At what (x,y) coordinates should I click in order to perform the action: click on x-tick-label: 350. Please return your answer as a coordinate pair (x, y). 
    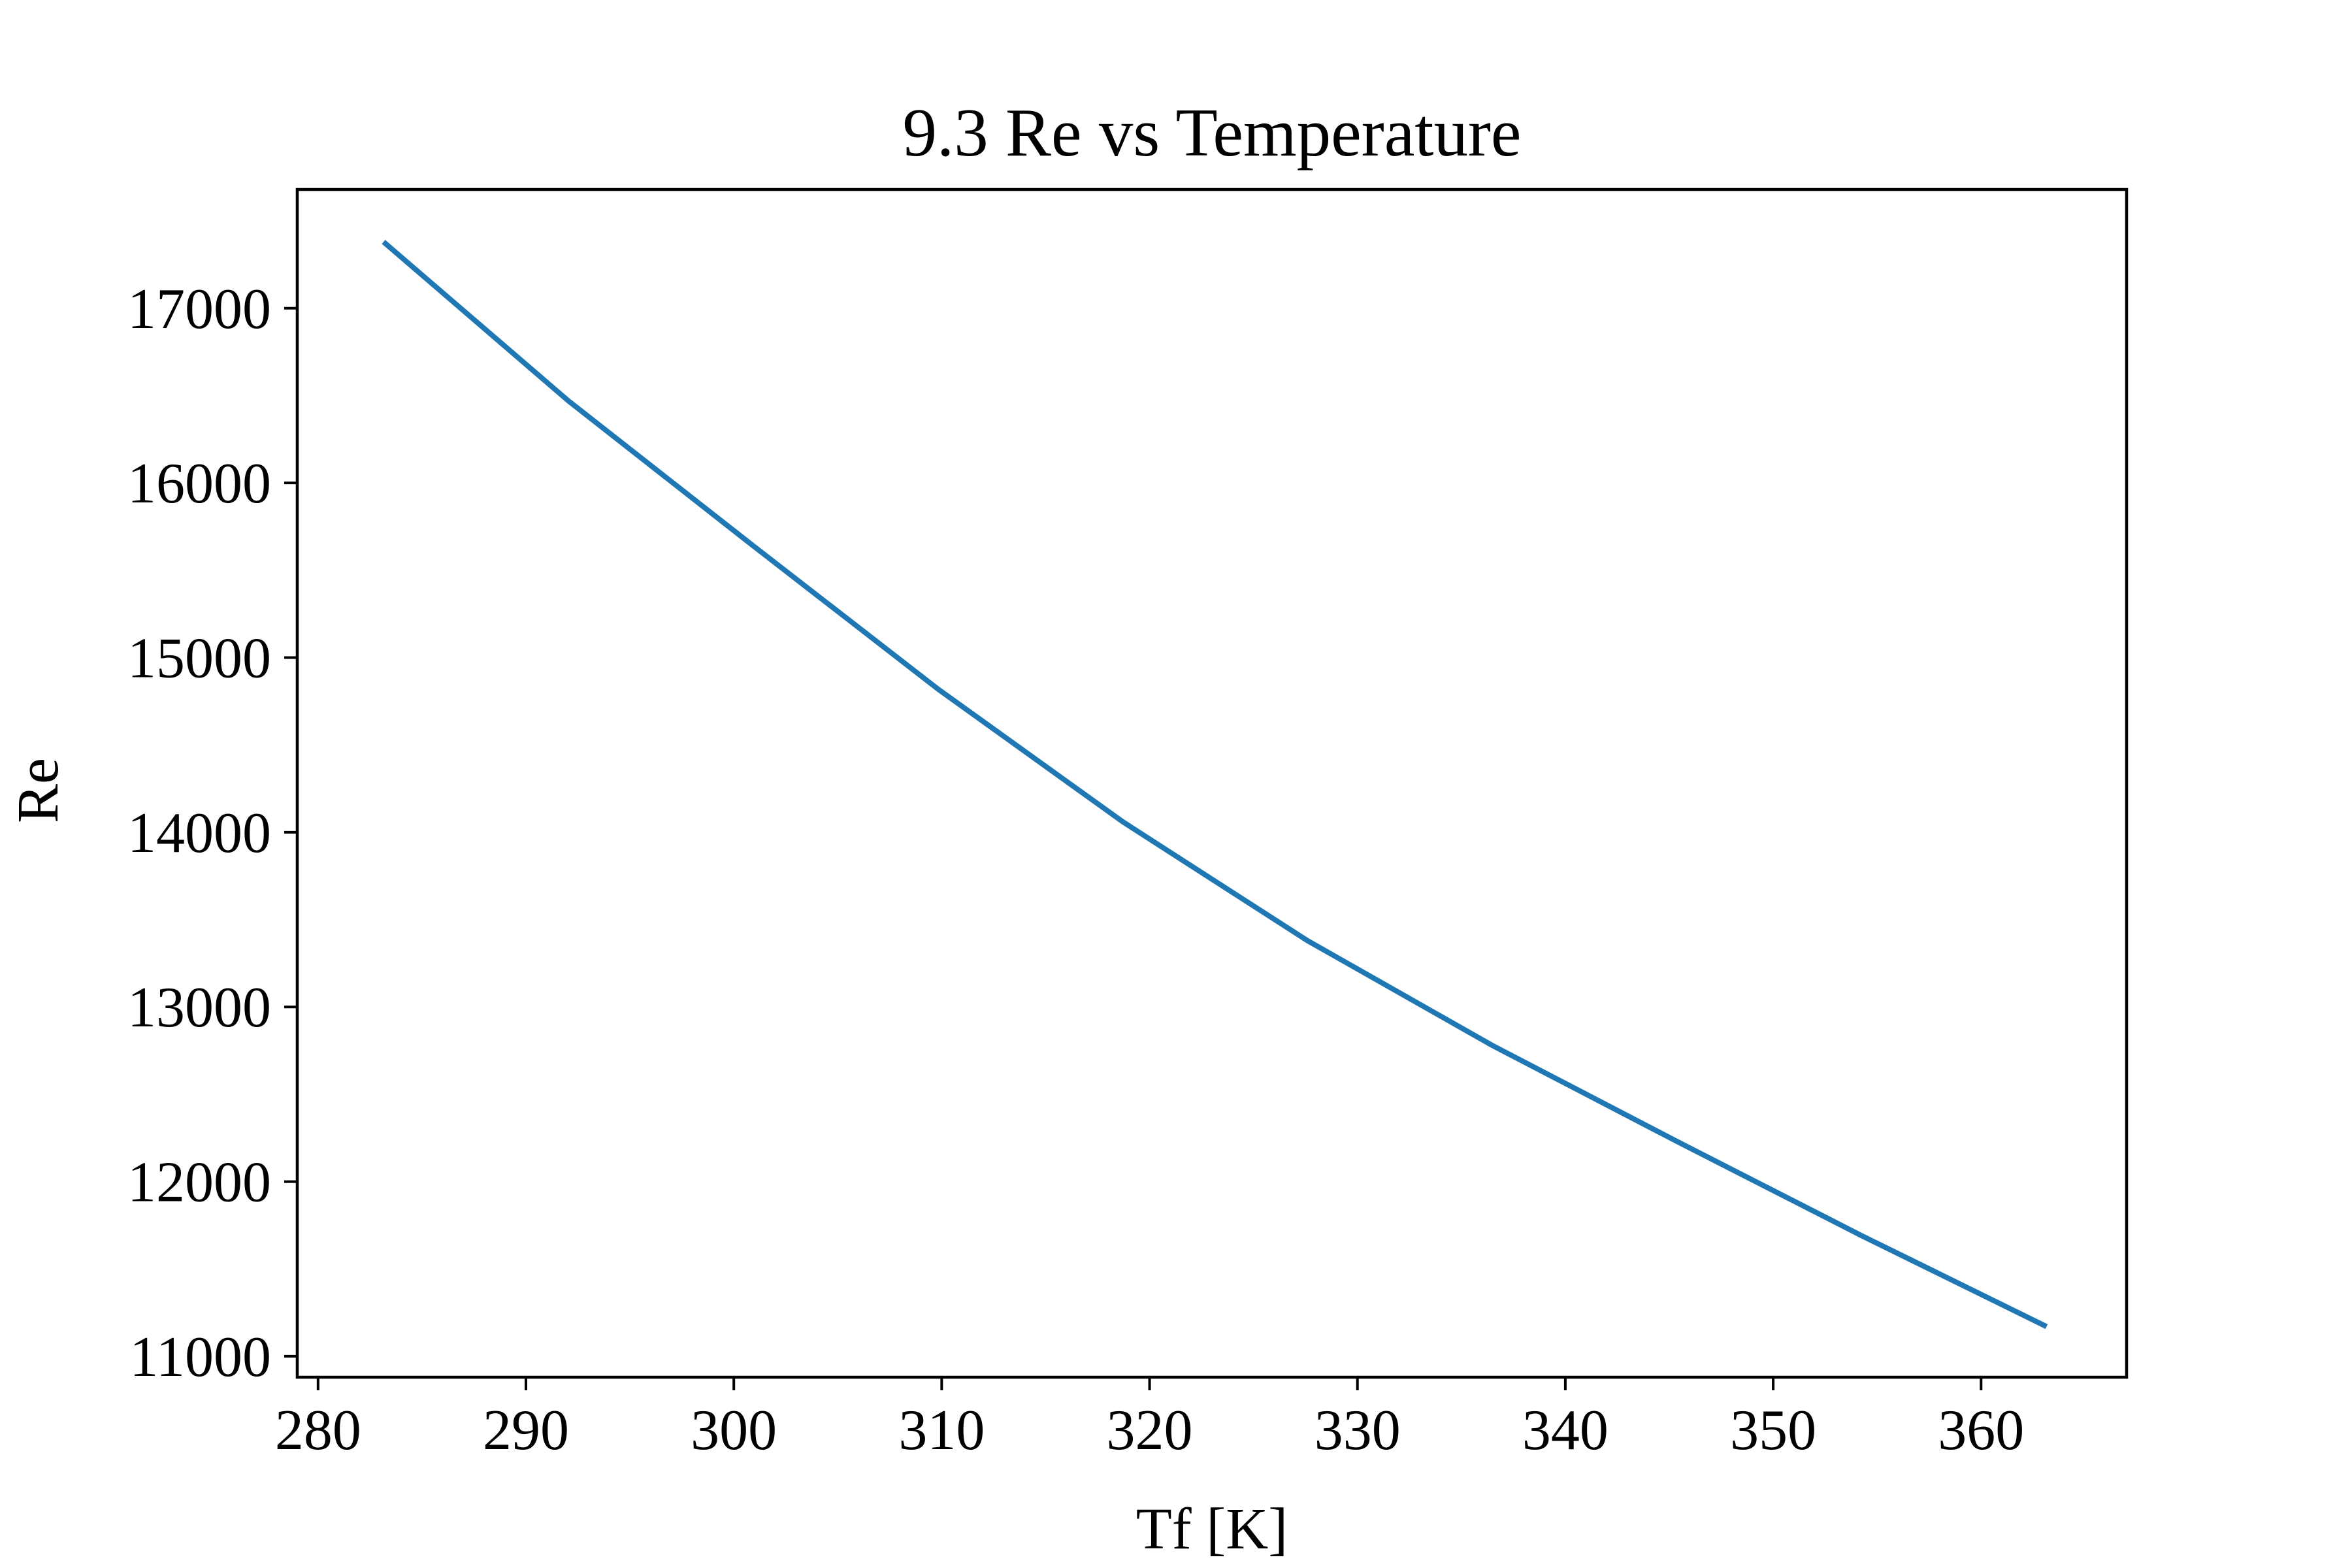
    Looking at the image, I should click on (1773, 1430).